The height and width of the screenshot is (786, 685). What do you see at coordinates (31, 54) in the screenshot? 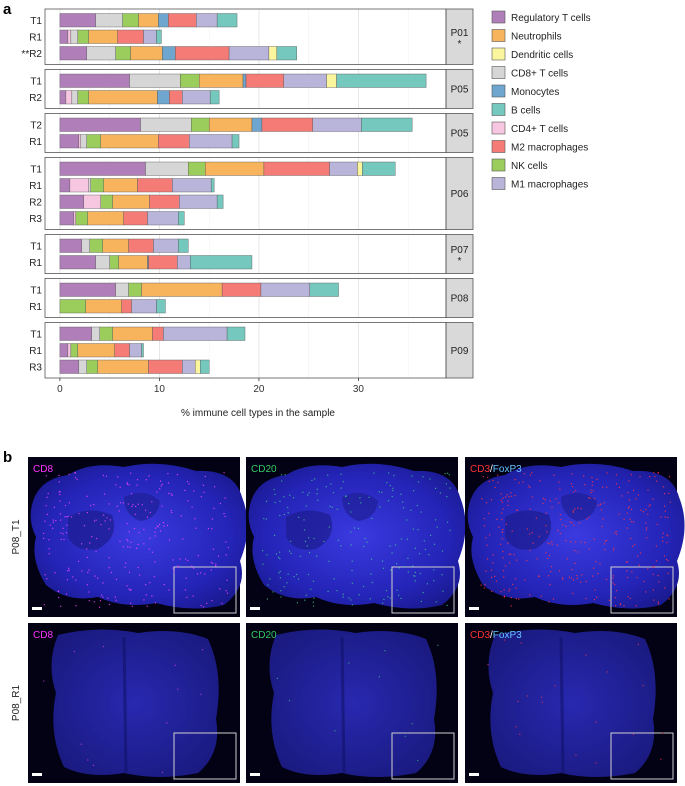
I see `row-label-r2: **R2` at bounding box center [31, 54].